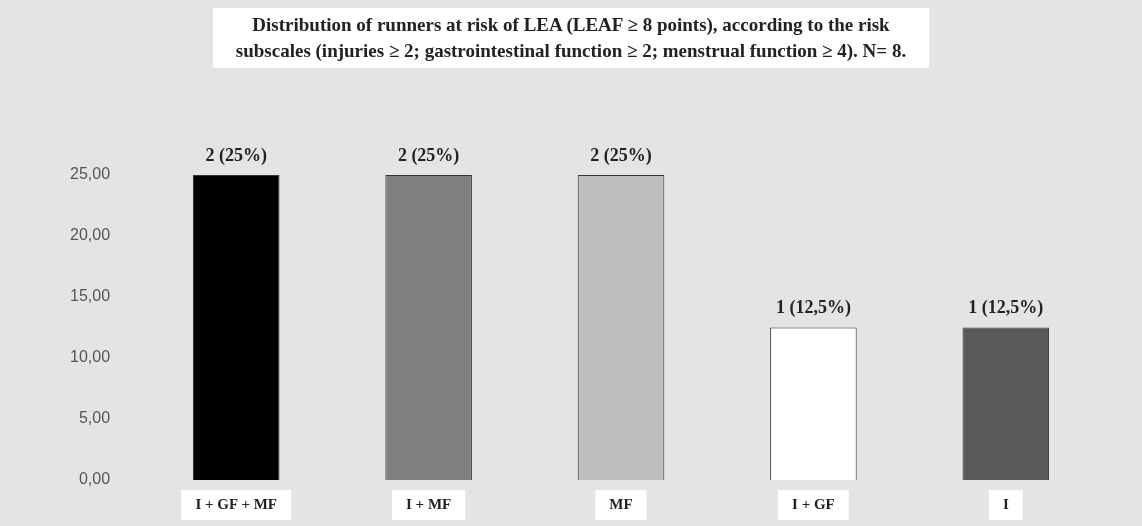 Image resolution: width=1142 pixels, height=526 pixels. What do you see at coordinates (90, 235) in the screenshot?
I see `y-tick-label: 20,00` at bounding box center [90, 235].